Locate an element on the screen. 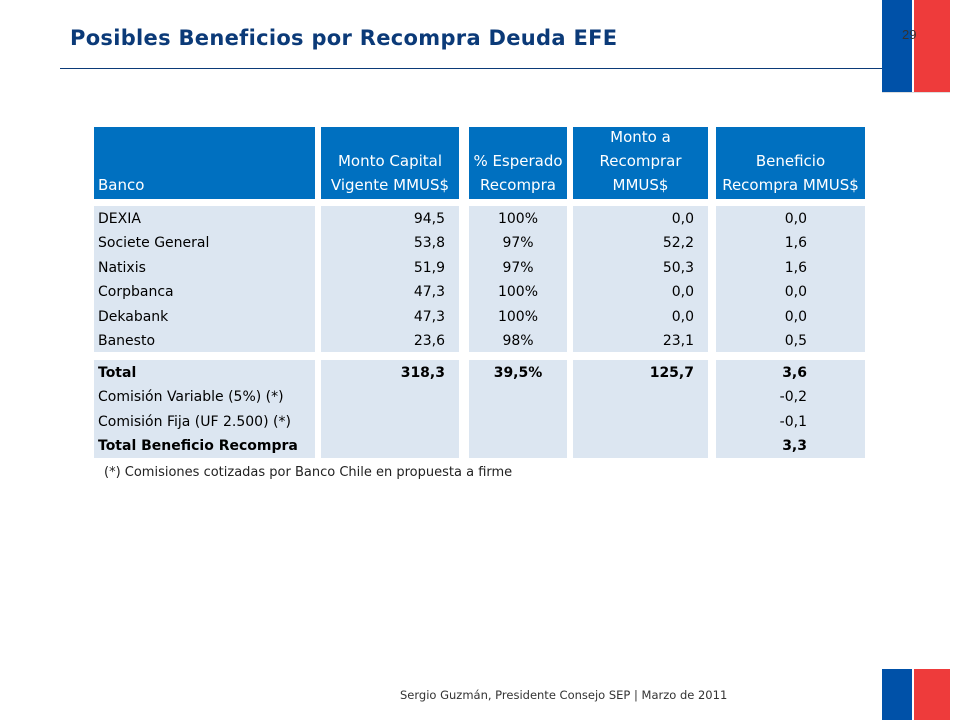 This screenshot has height=720, width=960. table-cell: Societe General is located at coordinates (154, 243).